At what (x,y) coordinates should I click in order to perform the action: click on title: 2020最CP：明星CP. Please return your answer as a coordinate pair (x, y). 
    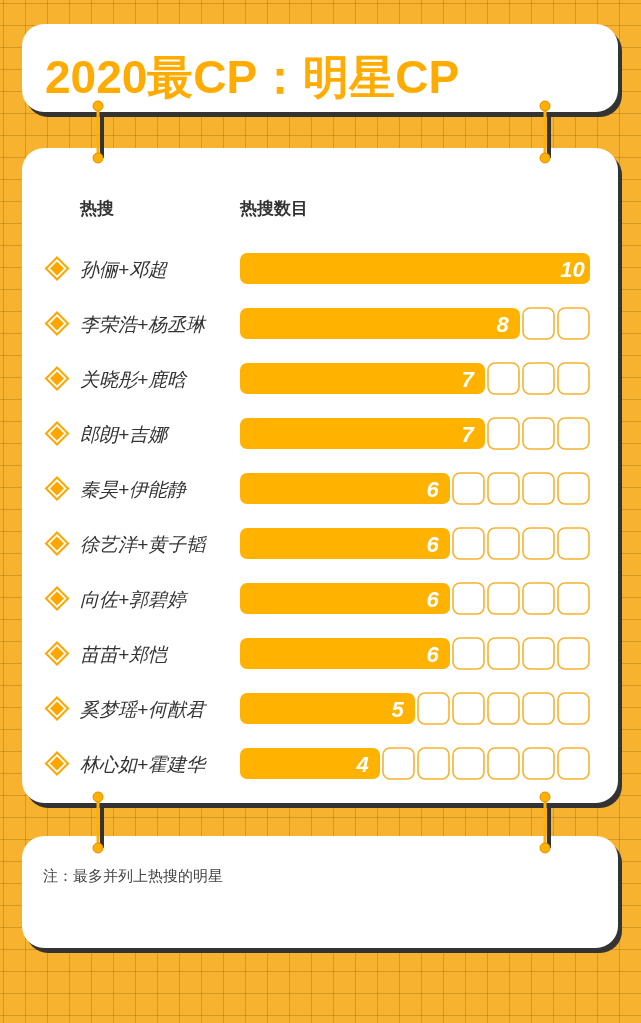
    Looking at the image, I should click on (252, 77).